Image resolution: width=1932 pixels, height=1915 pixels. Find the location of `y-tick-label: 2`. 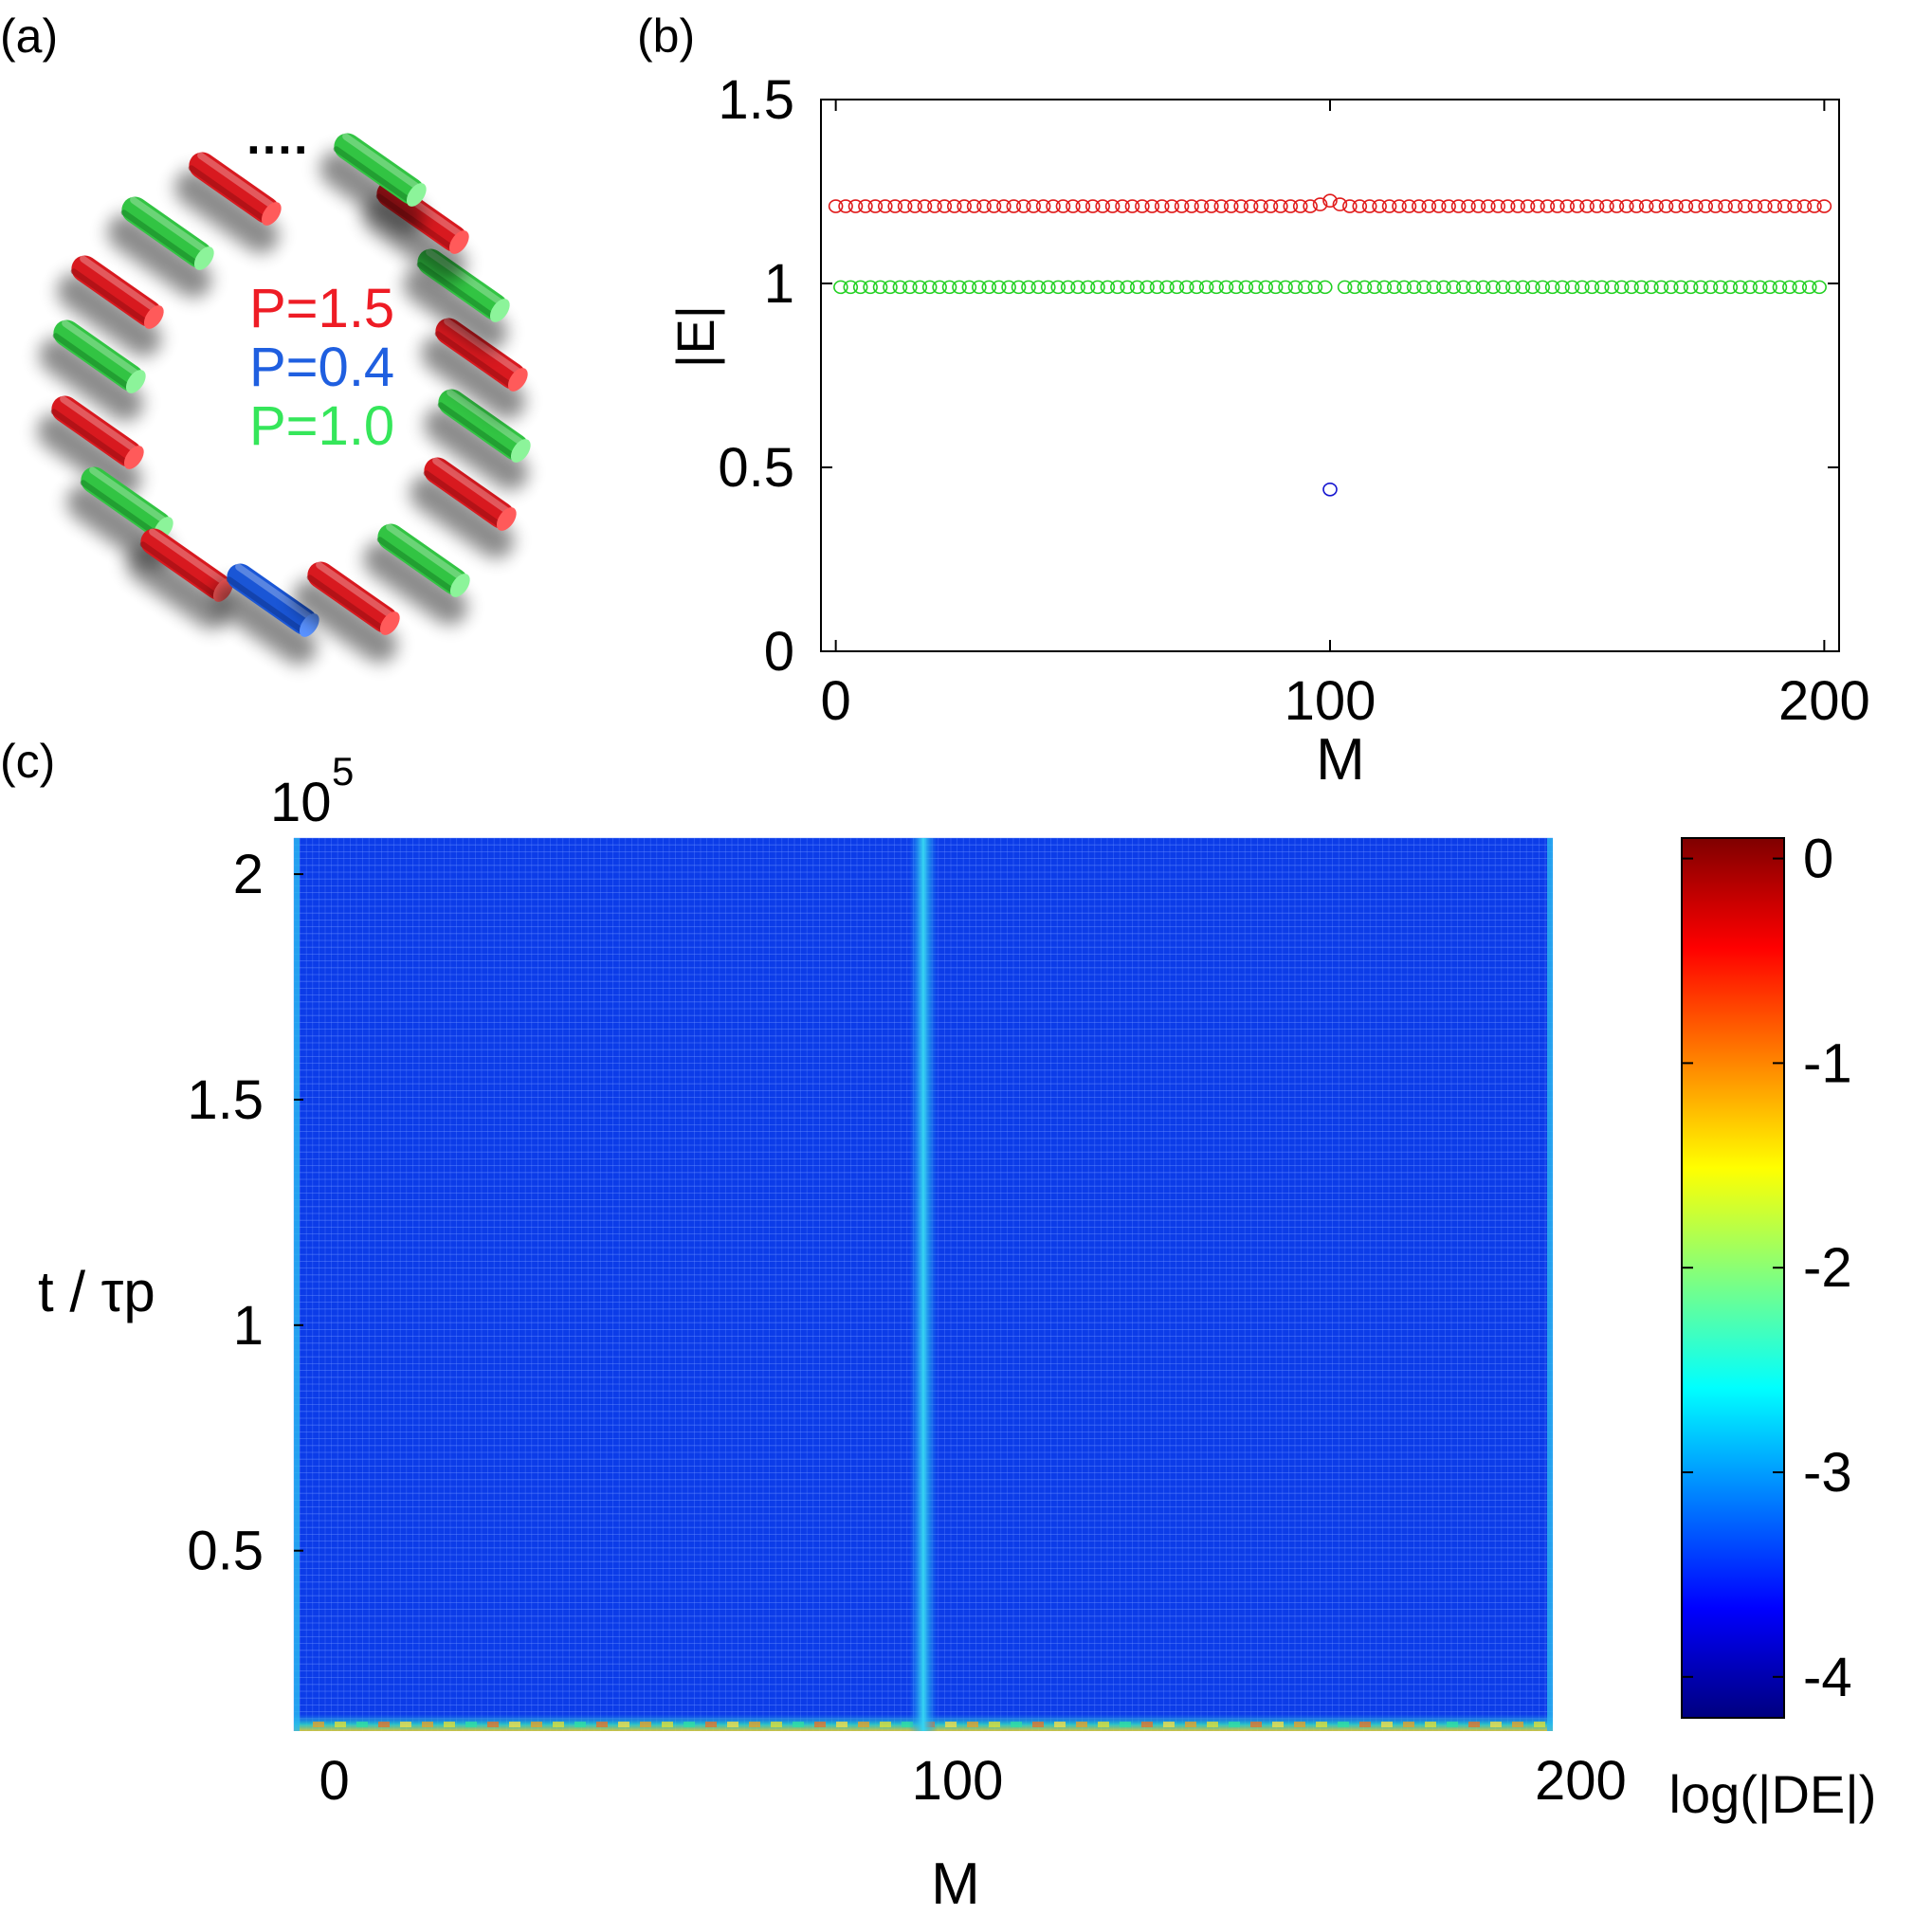

y-tick-label: 2 is located at coordinates (249, 874).